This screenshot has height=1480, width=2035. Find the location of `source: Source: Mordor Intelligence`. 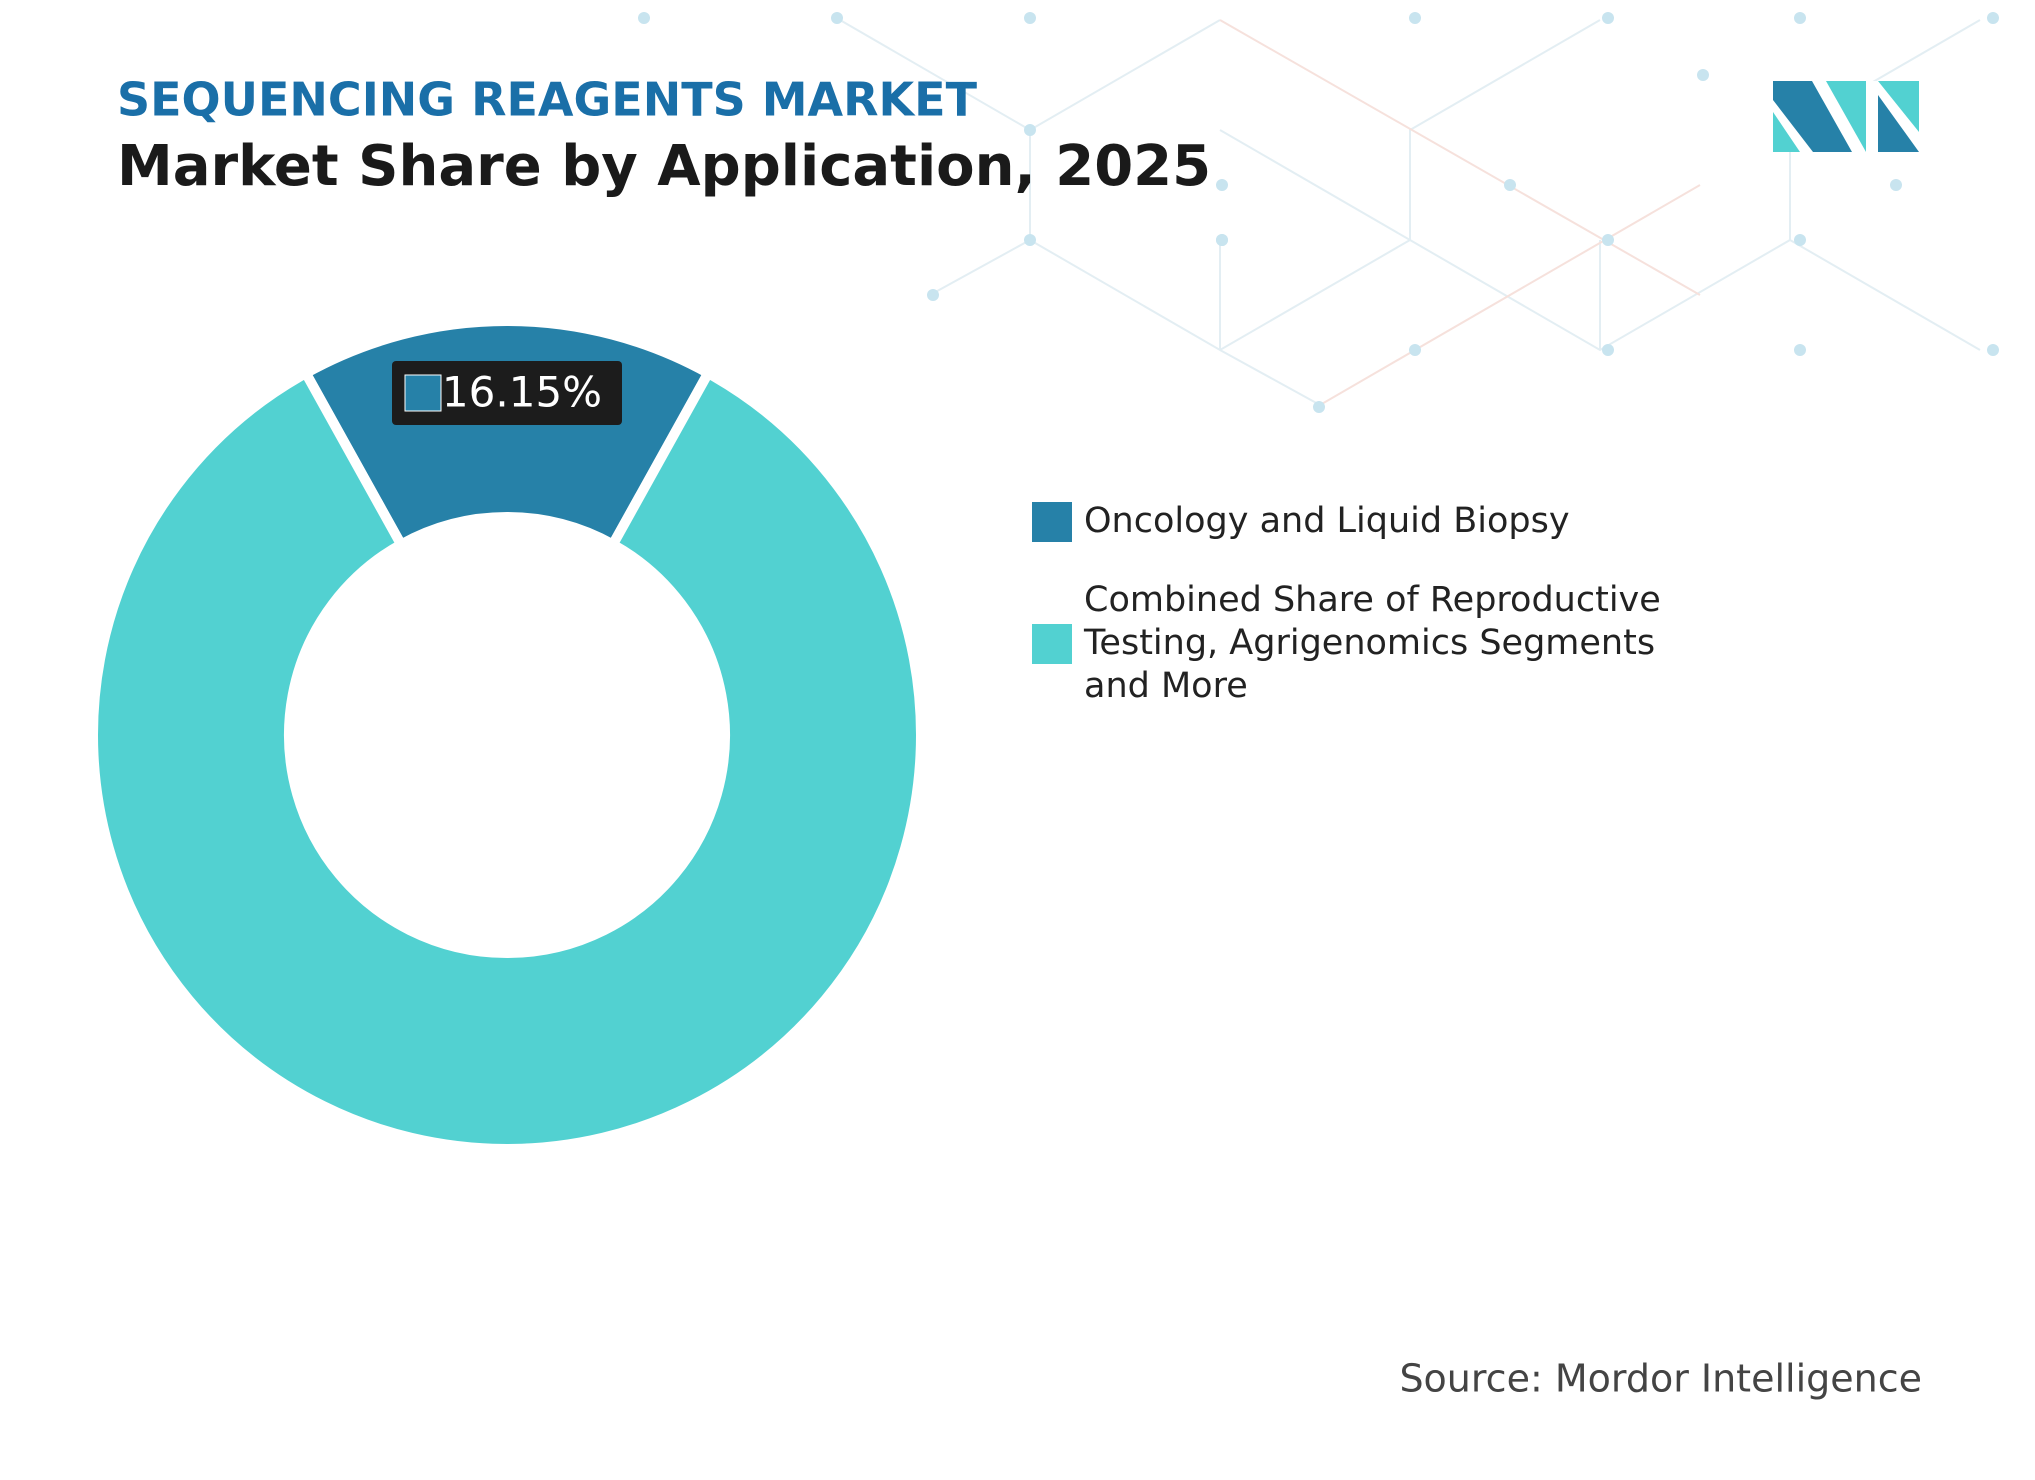

source: Source: Mordor Intelligence is located at coordinates (1660, 1379).